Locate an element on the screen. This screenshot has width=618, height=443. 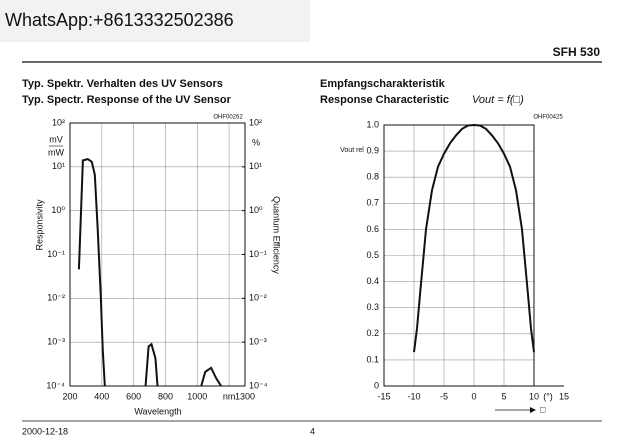
y-axis-label: Responsivity is located at coordinates (39, 225).